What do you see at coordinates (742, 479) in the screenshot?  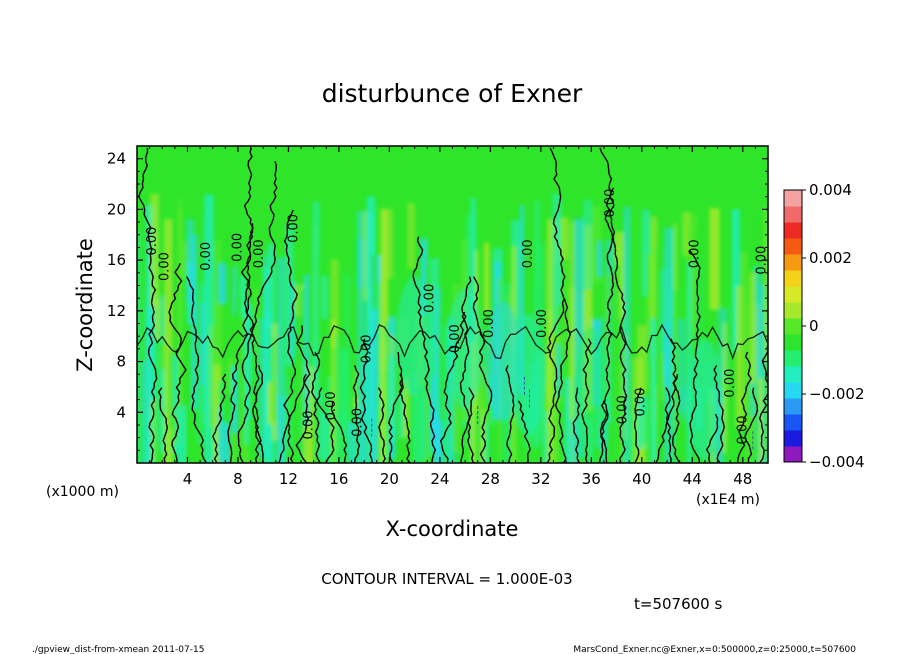 I see `x-tick-label: 48` at bounding box center [742, 479].